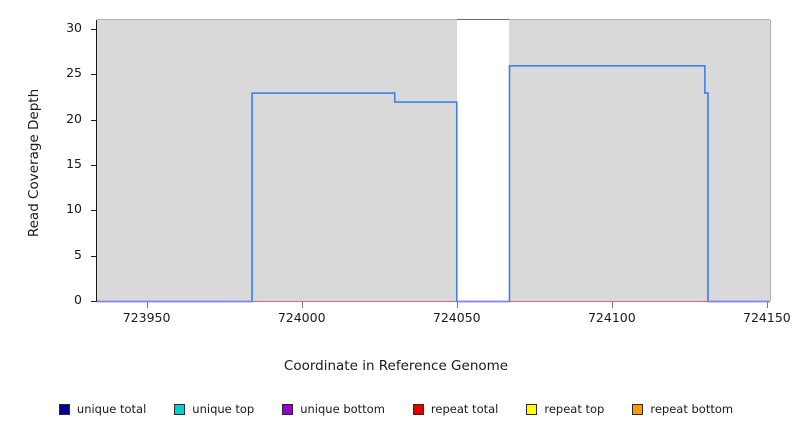  What do you see at coordinates (78, 299) in the screenshot?
I see `y-tick-label: 0` at bounding box center [78, 299].